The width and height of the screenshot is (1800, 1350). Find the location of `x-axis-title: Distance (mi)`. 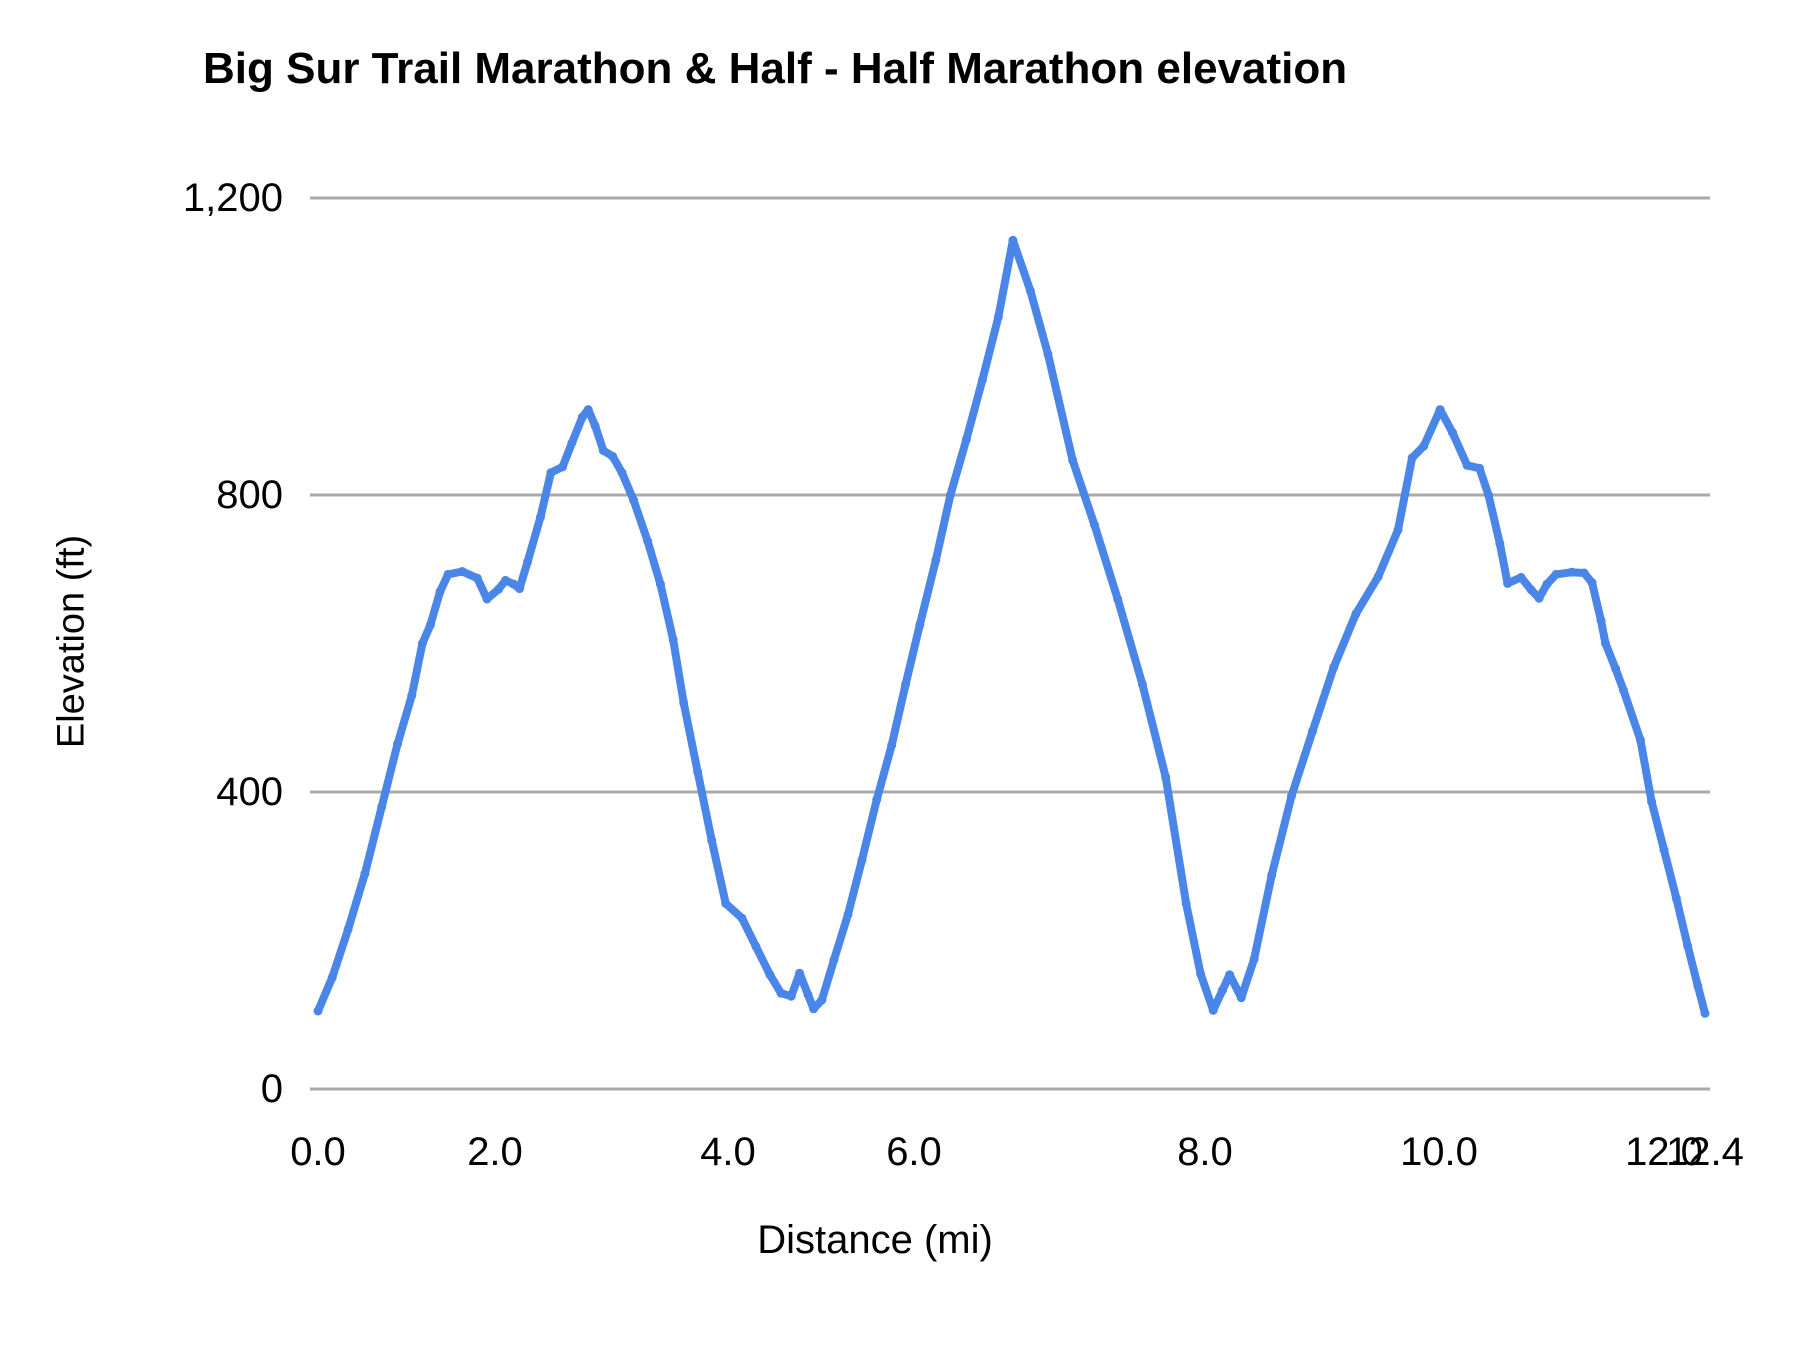

x-axis-title: Distance (mi) is located at coordinates (875, 1240).